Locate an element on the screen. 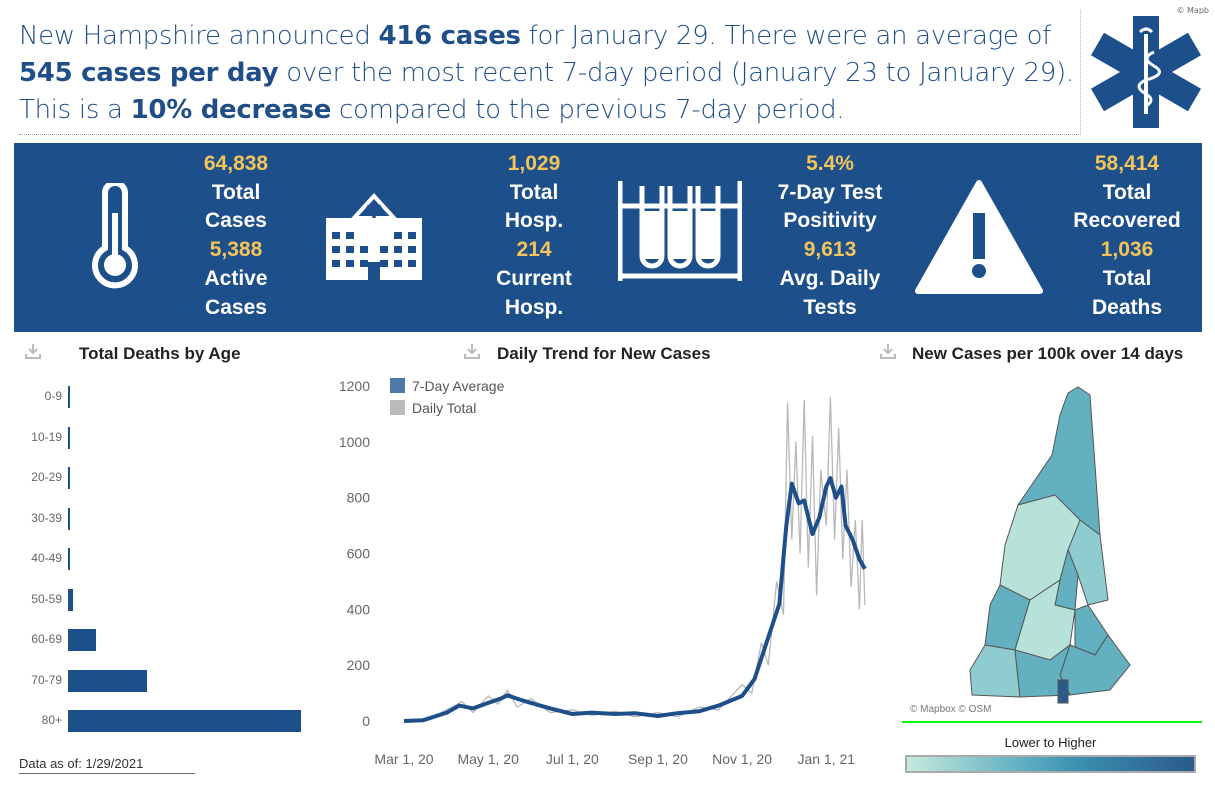  map-title: New Cases per 100k over 14 days is located at coordinates (1048, 353).